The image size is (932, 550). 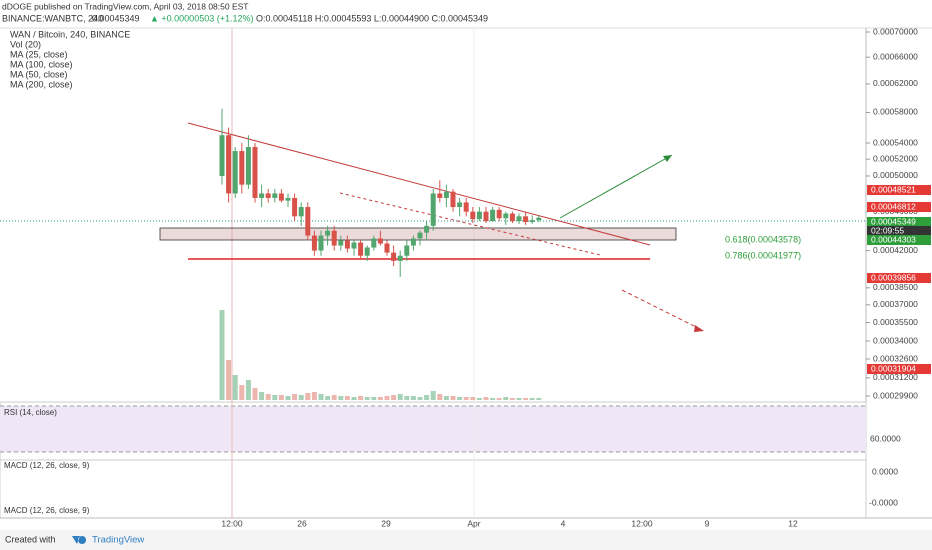 I want to click on macd-pane, so click(x=433, y=489).